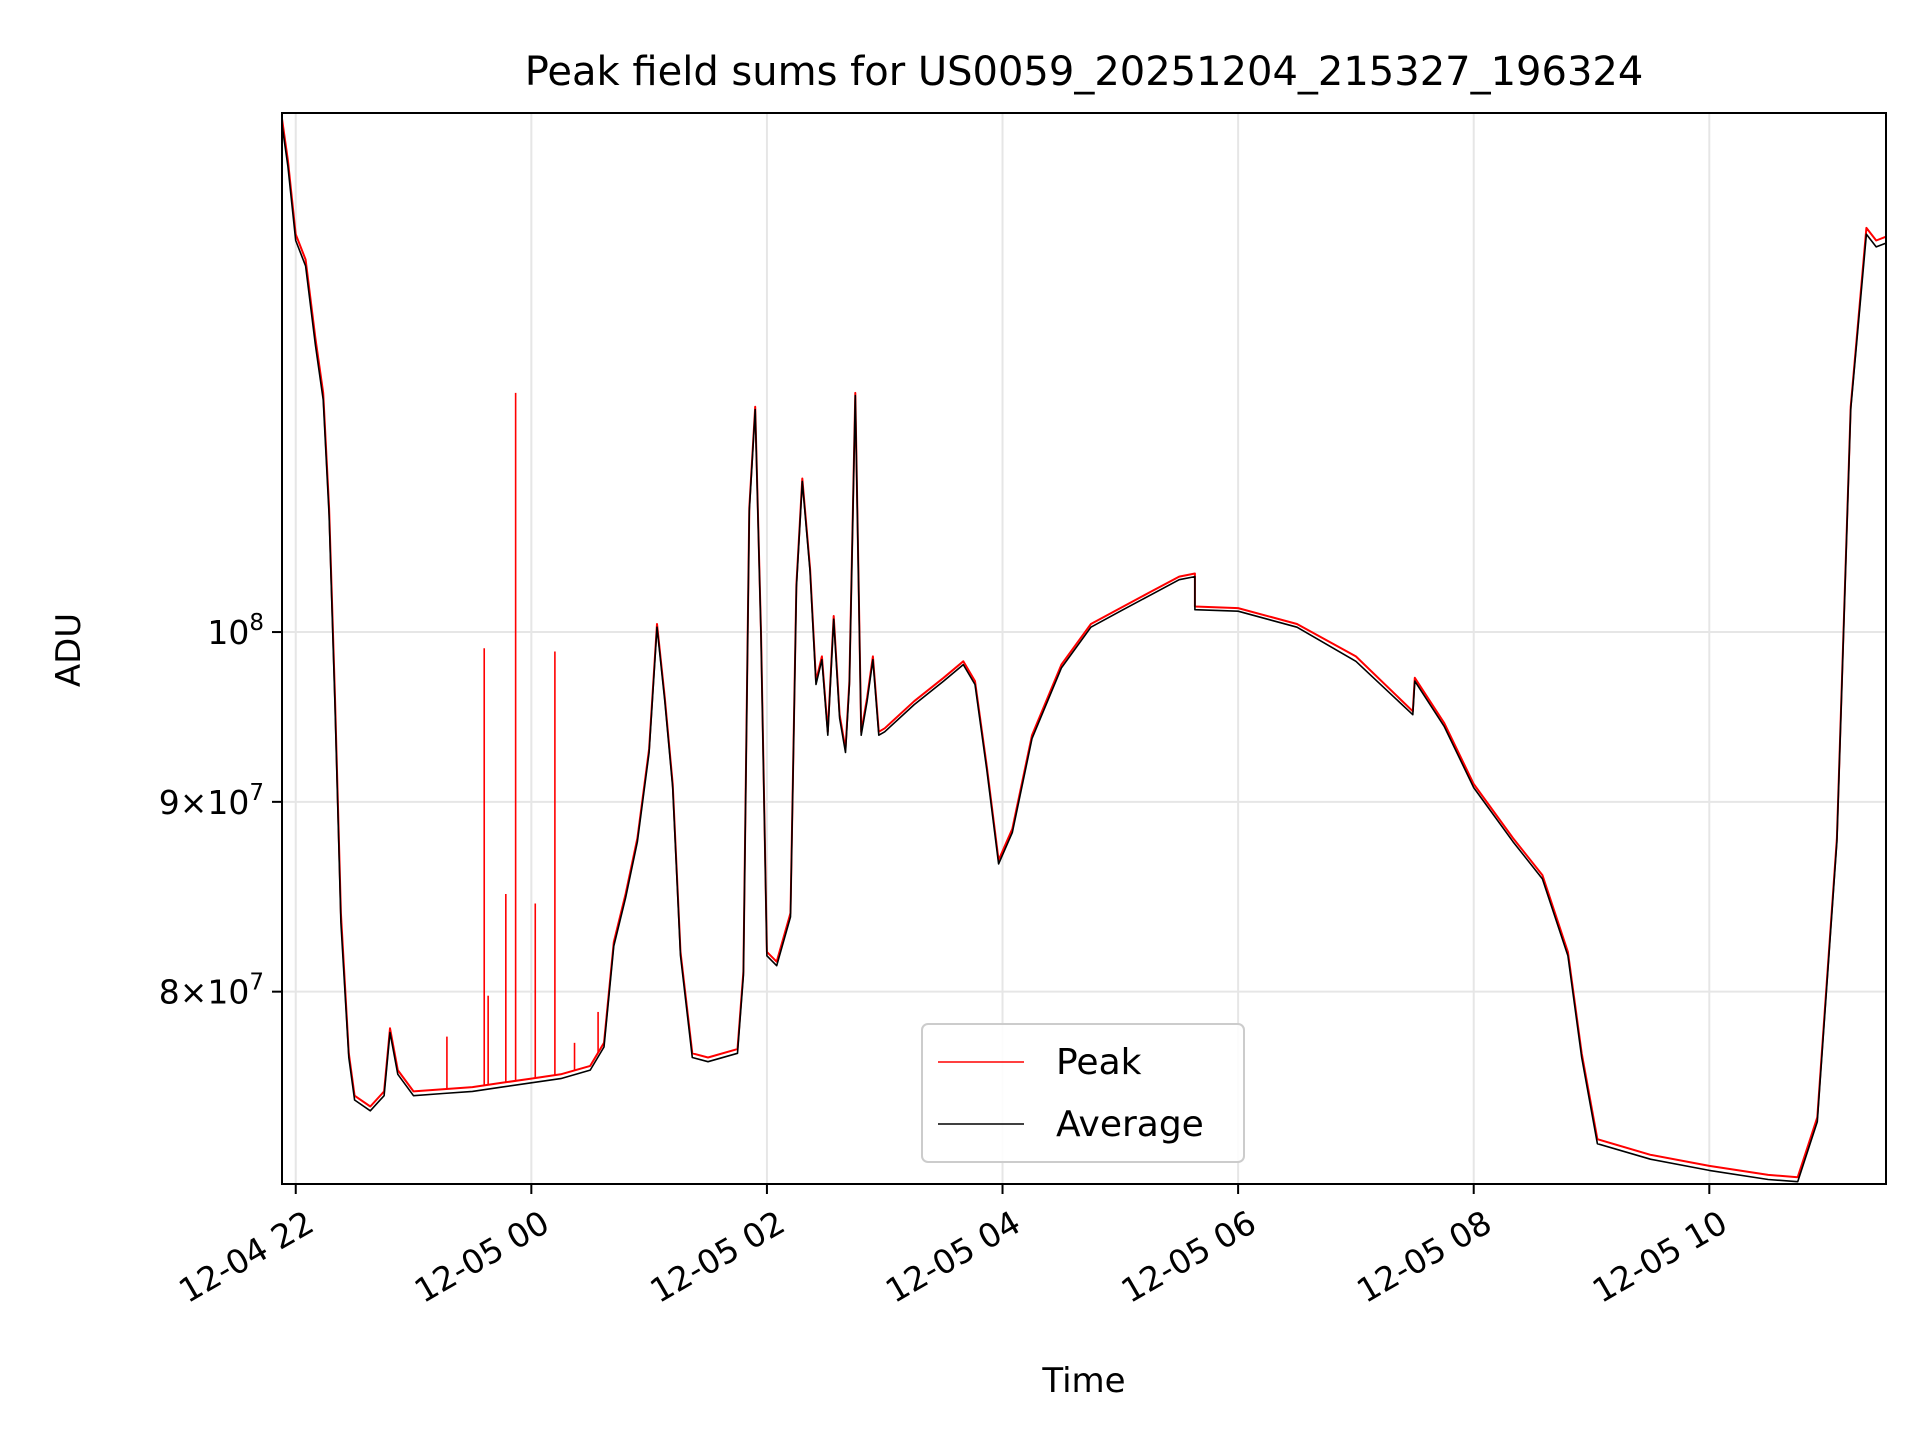  I want to click on legend-label-peak: Peak, so click(1099, 1062).